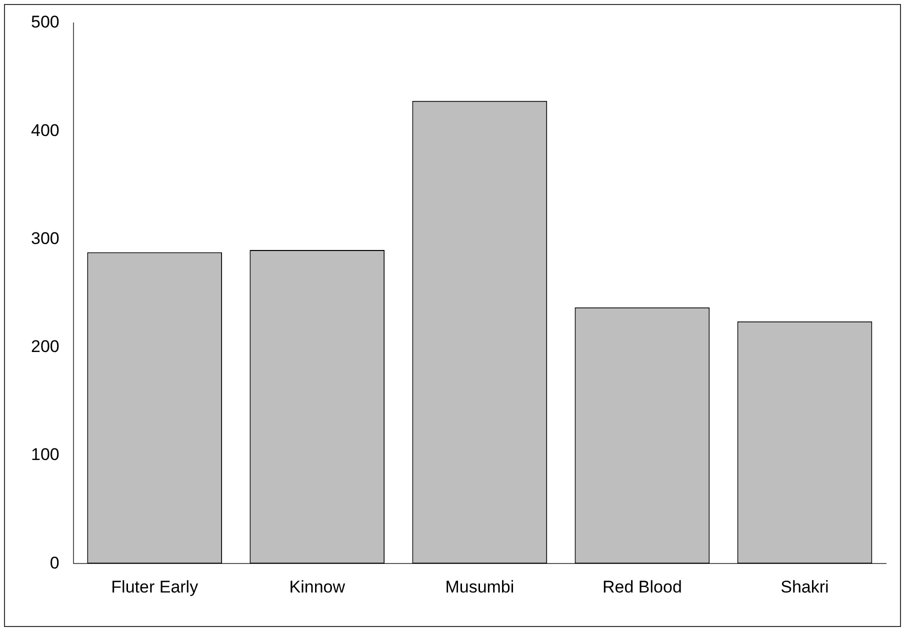 The height and width of the screenshot is (633, 907). I want to click on y-tick-label: 300, so click(45, 238).